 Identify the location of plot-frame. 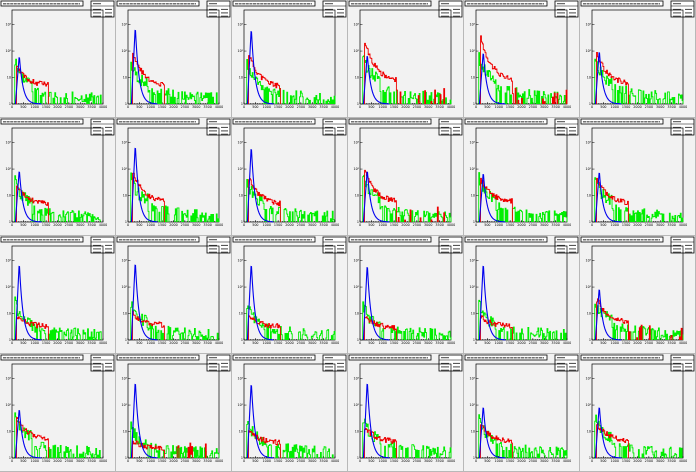
(521, 57).